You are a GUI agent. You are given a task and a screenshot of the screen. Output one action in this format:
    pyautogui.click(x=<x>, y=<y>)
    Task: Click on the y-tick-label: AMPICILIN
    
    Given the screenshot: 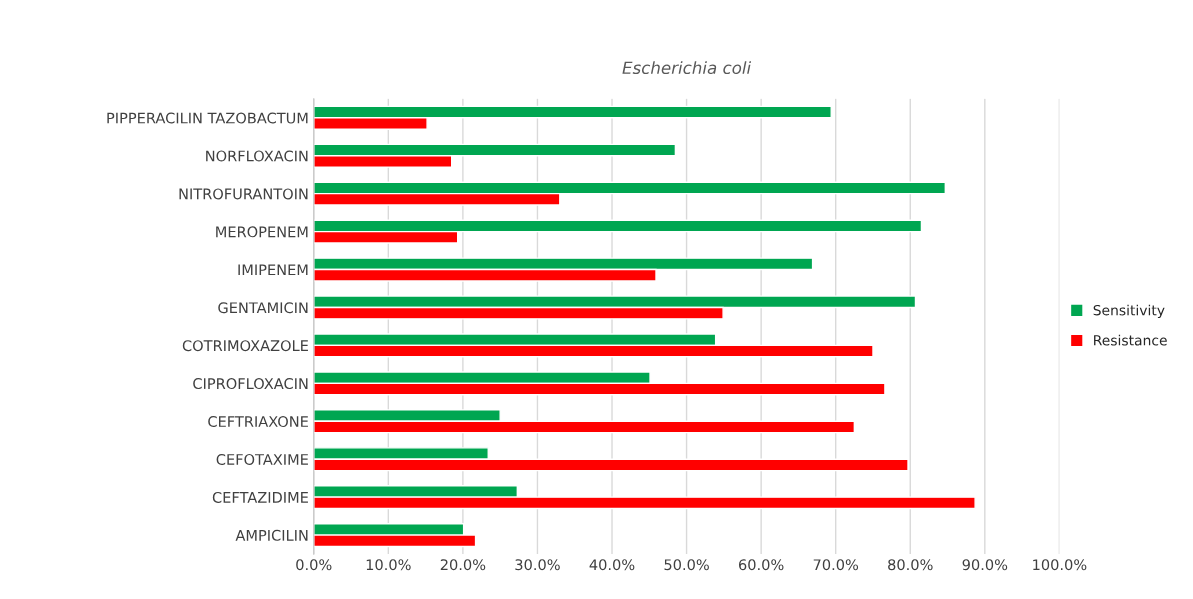 What is the action you would take?
    pyautogui.click(x=271, y=535)
    